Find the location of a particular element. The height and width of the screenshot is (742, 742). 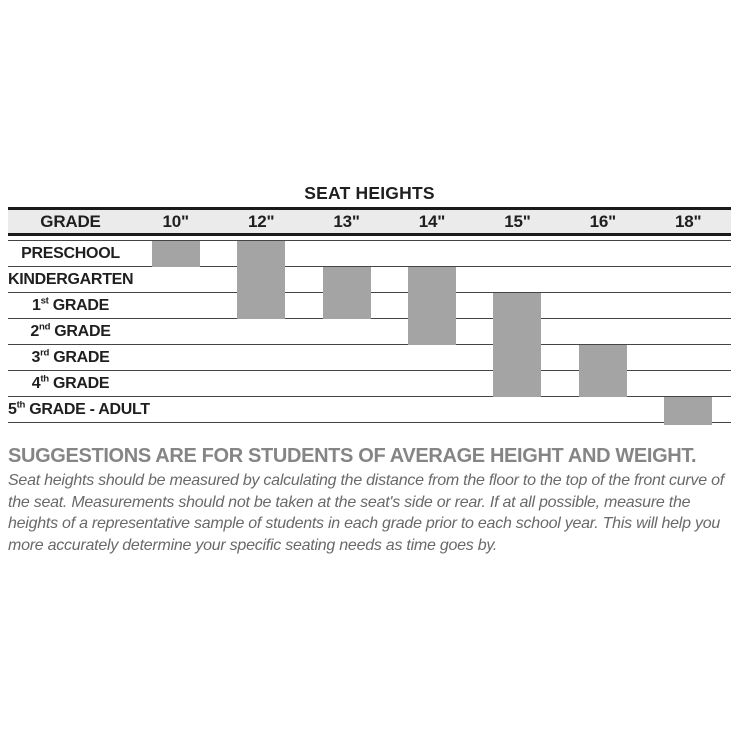

ordinal-suffix: rd is located at coordinates (45, 353).